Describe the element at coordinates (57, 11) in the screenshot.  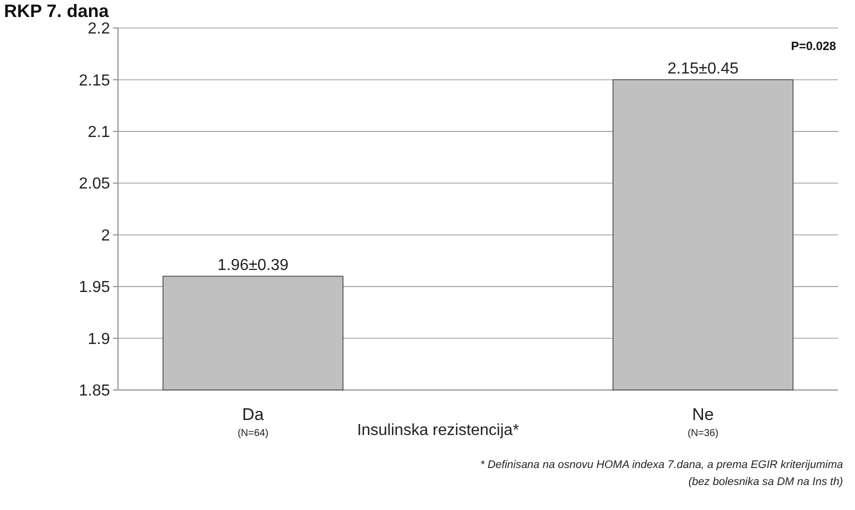
I see `chart-title: RKP 7. dana` at that location.